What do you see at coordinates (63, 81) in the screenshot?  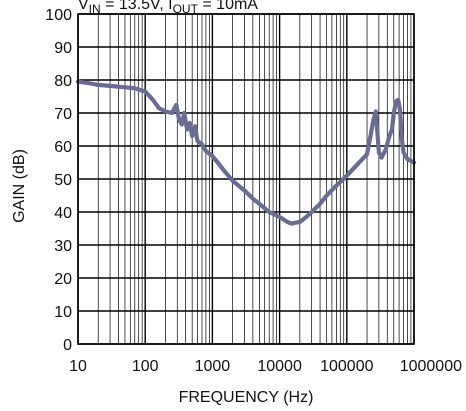 I see `y-tick-label: 80` at bounding box center [63, 81].